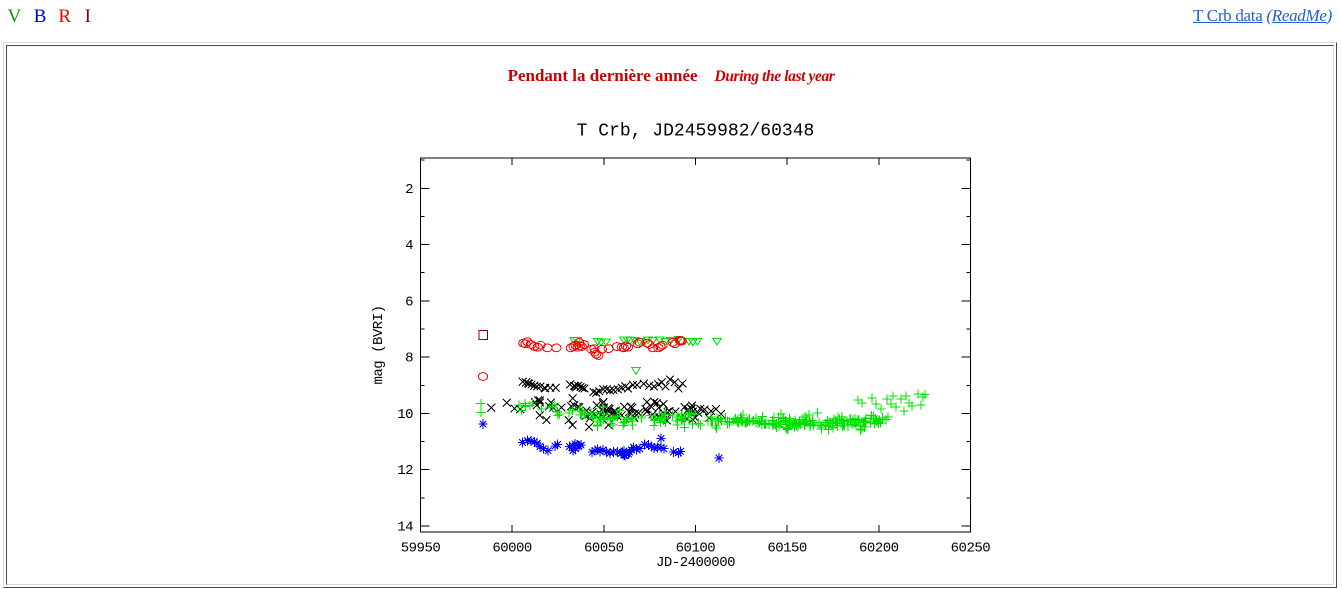 This screenshot has height=589, width=1342. I want to click on svg-text: mag (BVRI), so click(379, 344).